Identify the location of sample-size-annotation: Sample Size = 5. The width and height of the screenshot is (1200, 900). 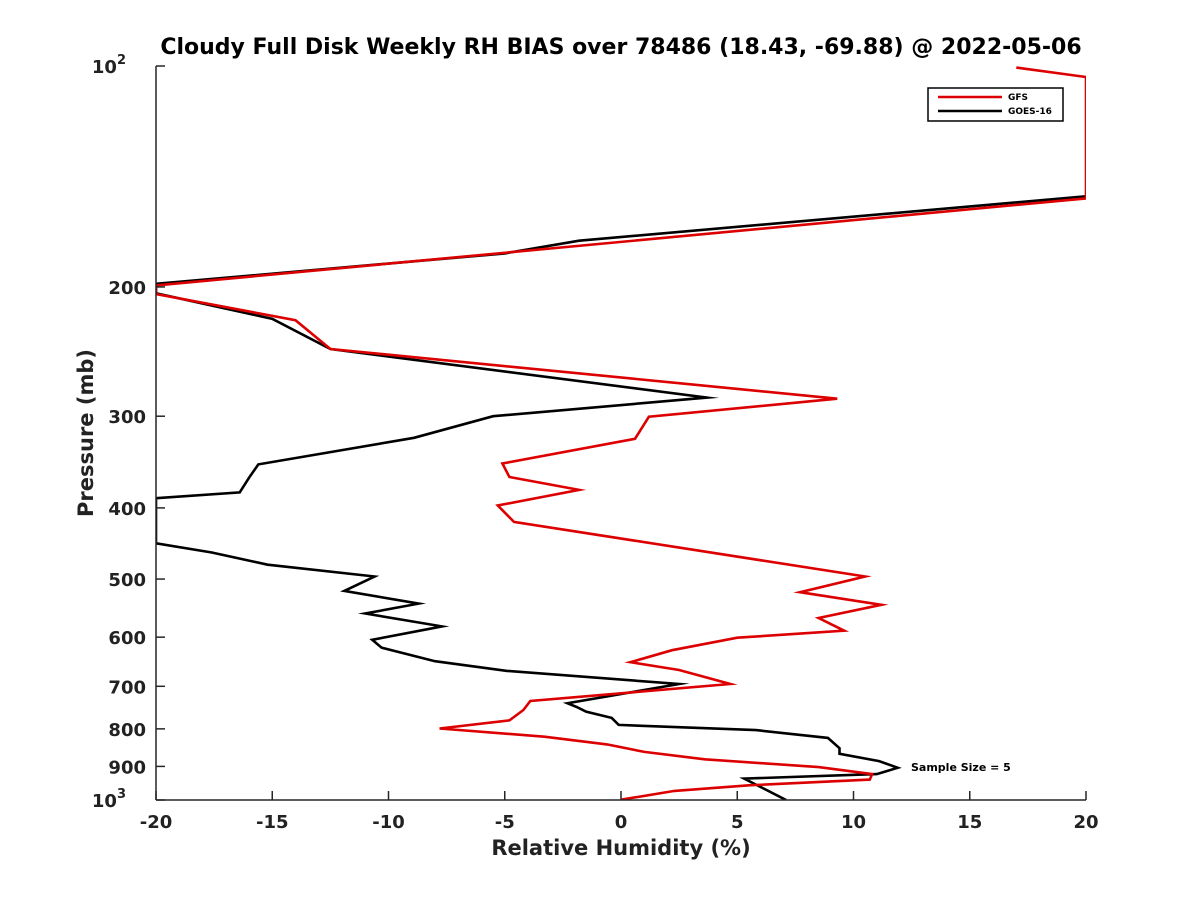
(961, 767).